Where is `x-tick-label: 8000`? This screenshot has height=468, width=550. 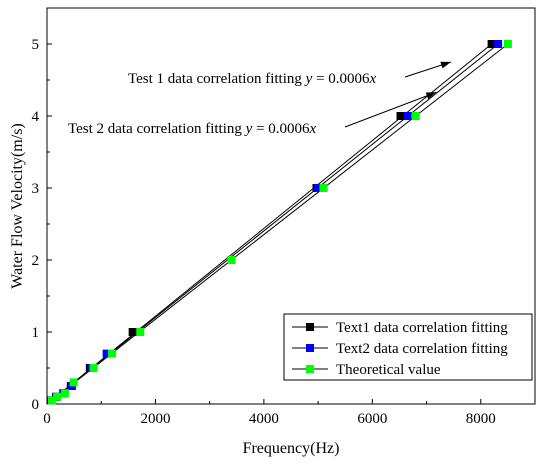 x-tick-label: 8000 is located at coordinates (481, 419).